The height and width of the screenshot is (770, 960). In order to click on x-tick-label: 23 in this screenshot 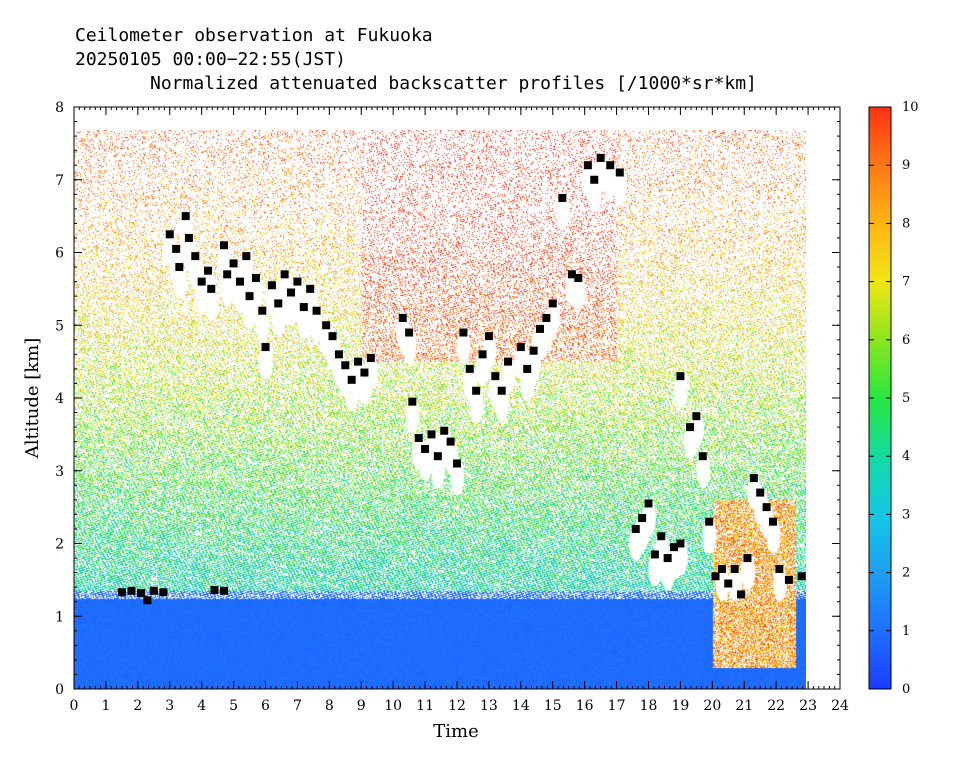, I will do `click(808, 706)`.